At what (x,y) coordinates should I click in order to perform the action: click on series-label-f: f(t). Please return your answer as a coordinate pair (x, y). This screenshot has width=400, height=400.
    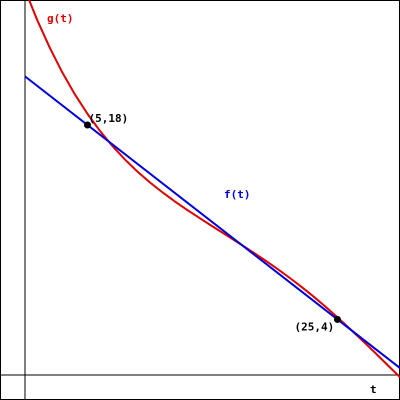
    Looking at the image, I should click on (237, 194).